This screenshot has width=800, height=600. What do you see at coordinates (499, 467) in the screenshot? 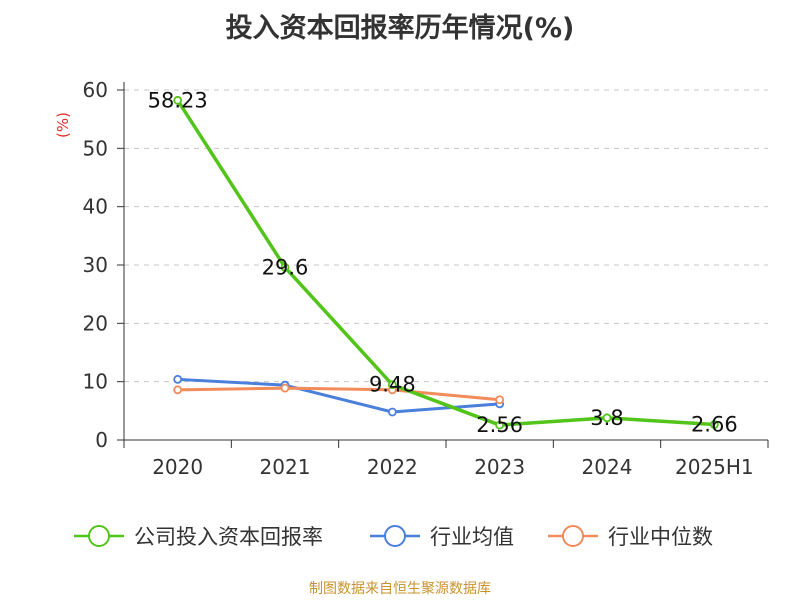
I see `x-tick-label: 2023` at bounding box center [499, 467].